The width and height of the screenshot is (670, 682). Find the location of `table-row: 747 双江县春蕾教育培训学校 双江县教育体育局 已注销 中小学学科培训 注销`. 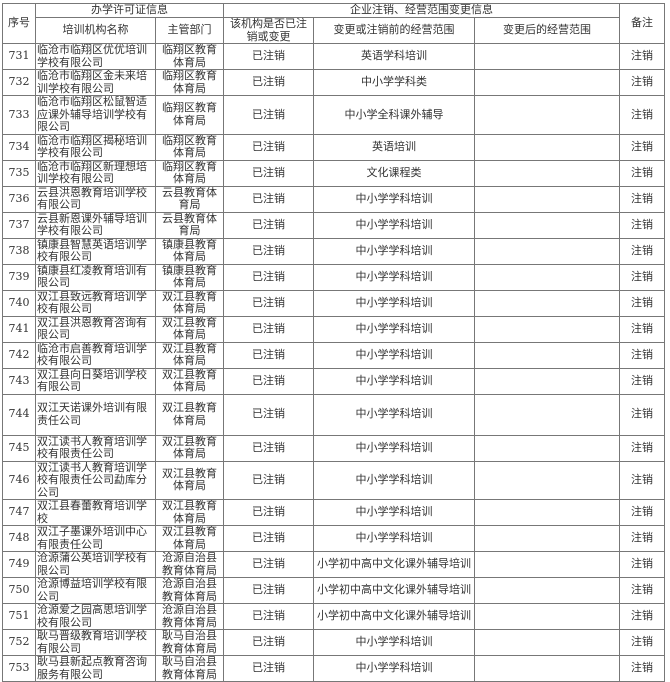

table-row: 747 双江县春蕾教育培训学校 双江县教育体育局 已注销 中小学学科培训 注销 is located at coordinates (334, 512).